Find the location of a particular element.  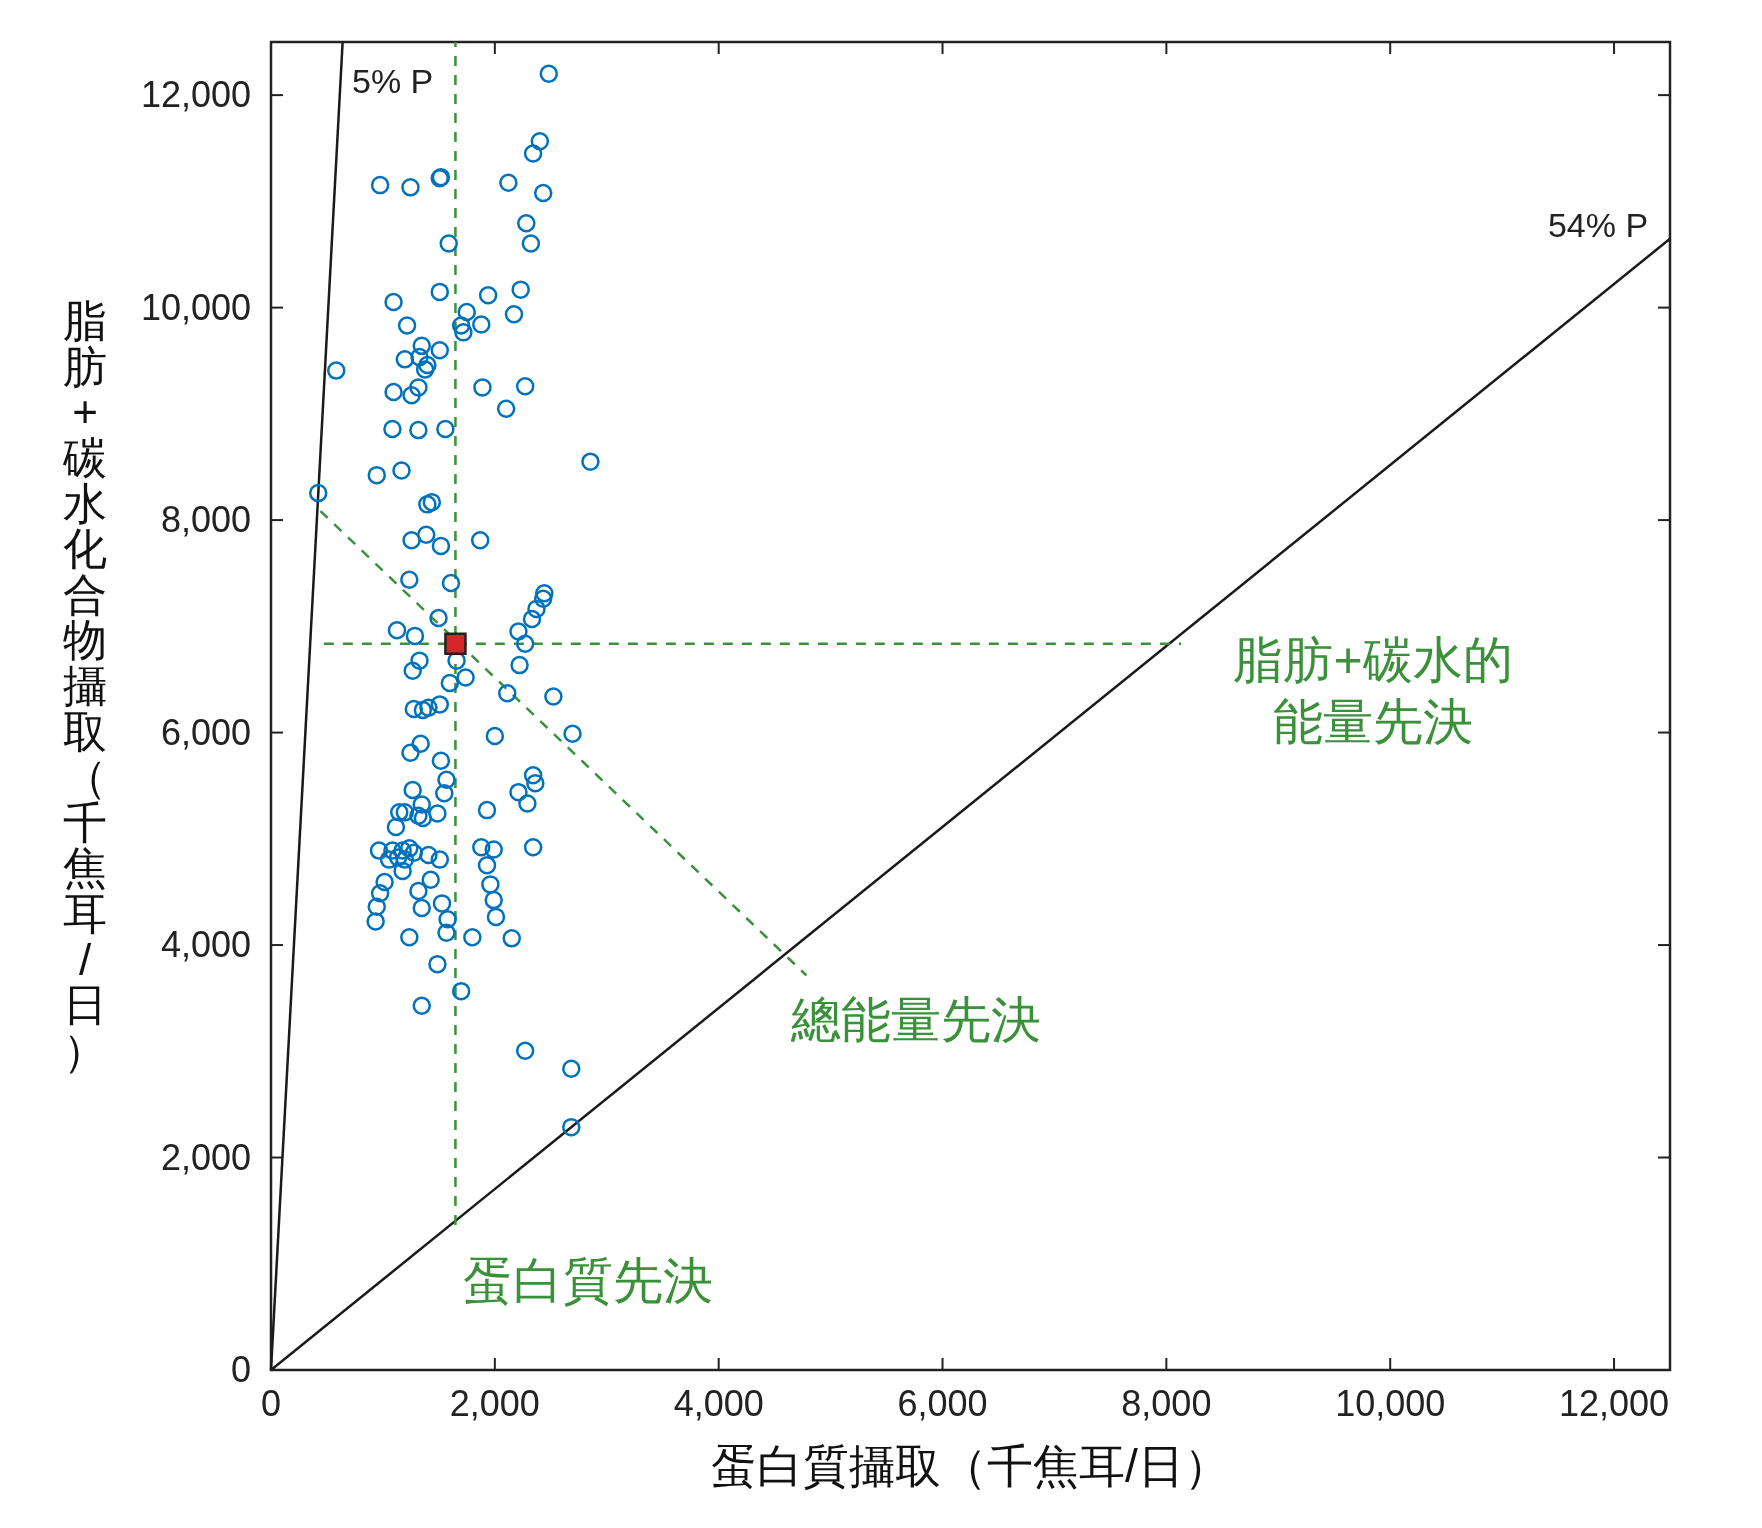

text: 脂肪+碳水化合物攝取（千焦耳/日） is located at coordinates (85, 685).